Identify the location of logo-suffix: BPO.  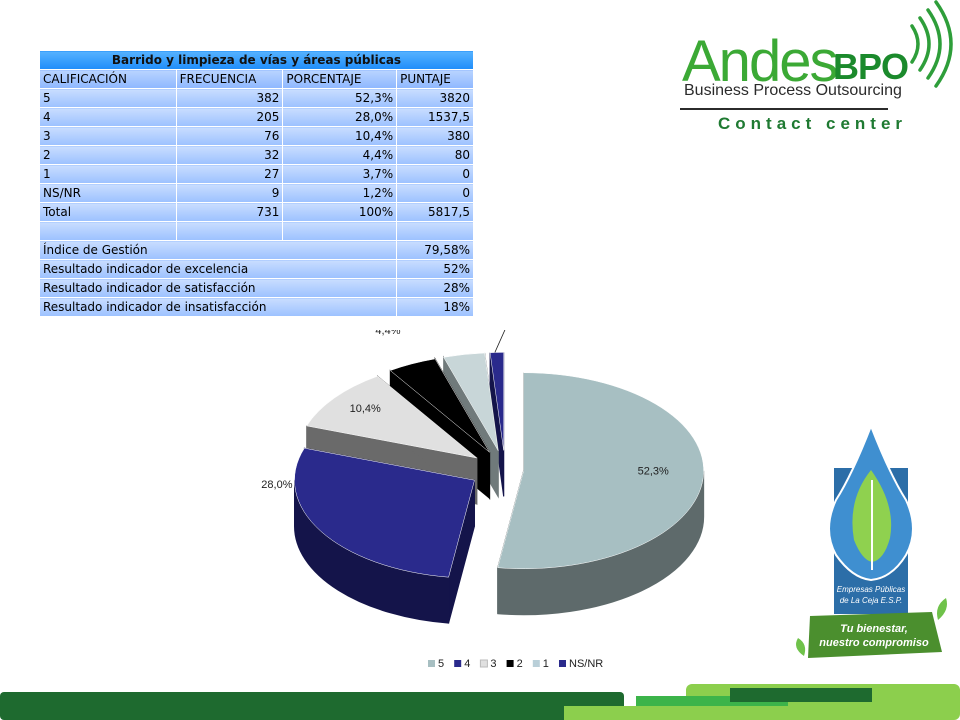
(871, 66).